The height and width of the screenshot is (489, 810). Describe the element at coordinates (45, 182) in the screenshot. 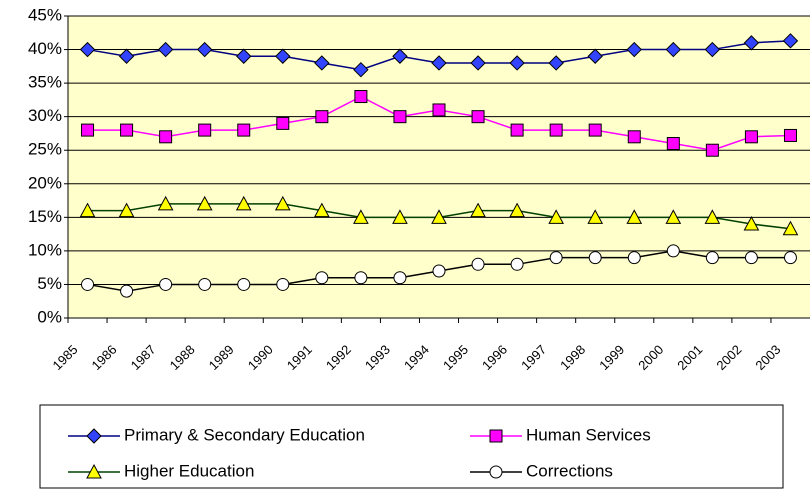

I see `y-tick-label: 20%` at that location.